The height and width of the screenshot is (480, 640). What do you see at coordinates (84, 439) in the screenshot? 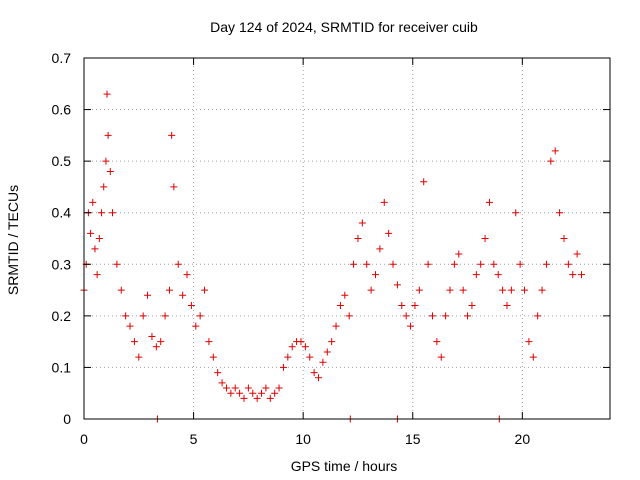
I see `x-tick-label: 0` at bounding box center [84, 439].